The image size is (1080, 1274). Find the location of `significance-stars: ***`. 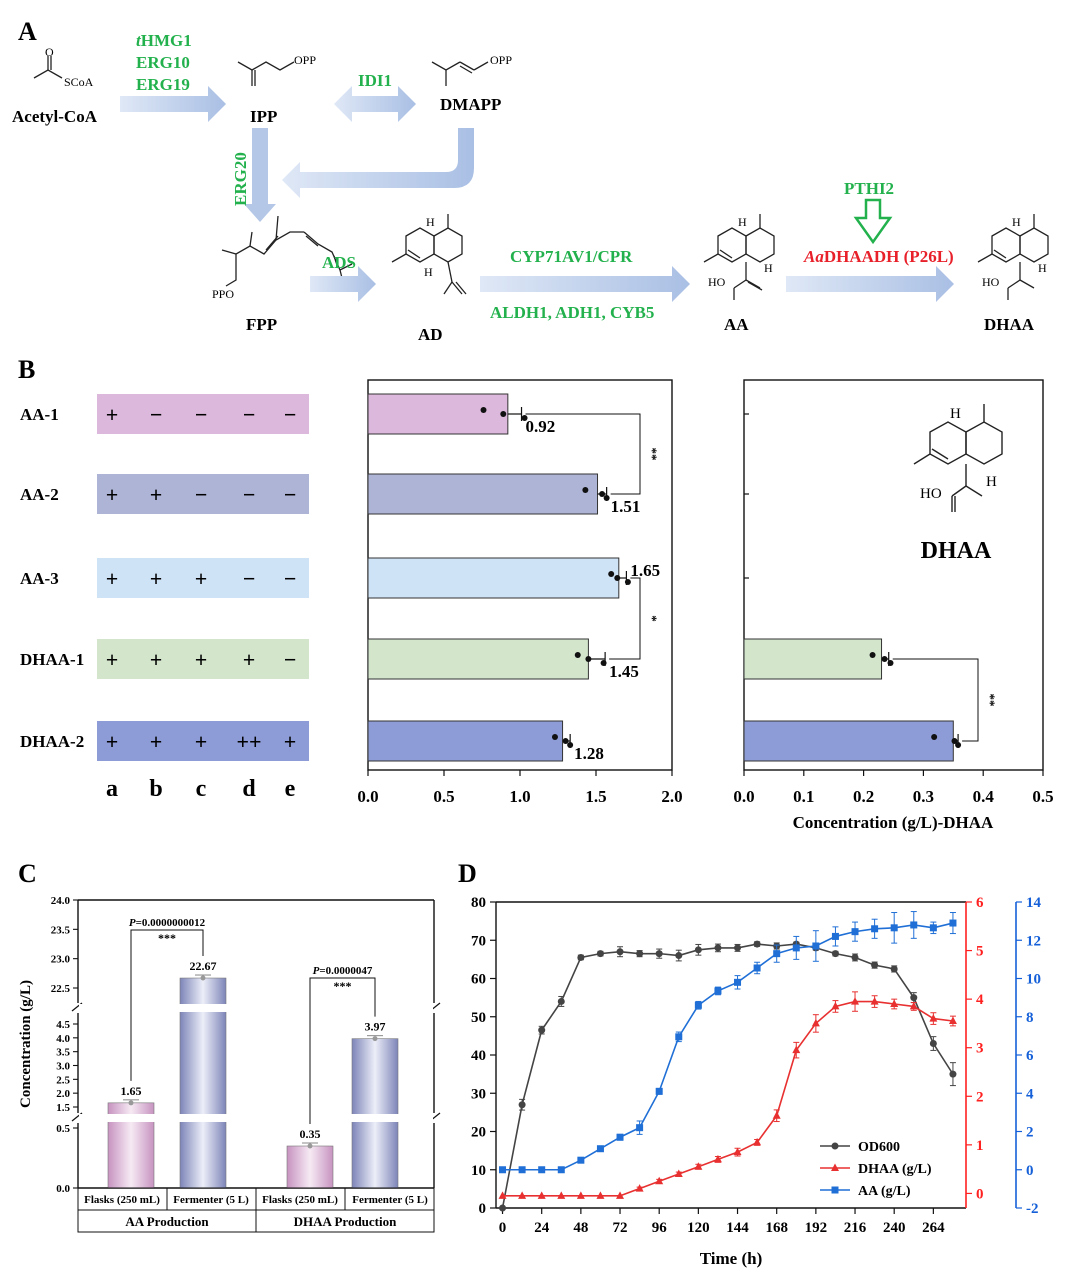

significance-stars: *** is located at coordinates (167, 938).